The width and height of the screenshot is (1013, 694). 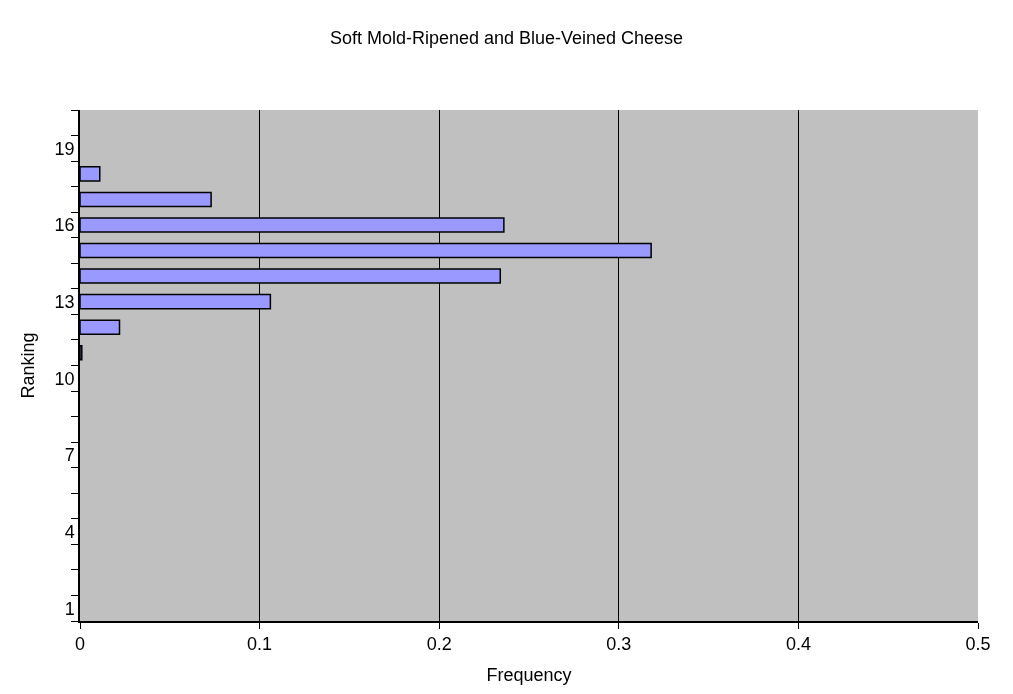 What do you see at coordinates (28, 365) in the screenshot?
I see `y-axis-title: Ranking` at bounding box center [28, 365].